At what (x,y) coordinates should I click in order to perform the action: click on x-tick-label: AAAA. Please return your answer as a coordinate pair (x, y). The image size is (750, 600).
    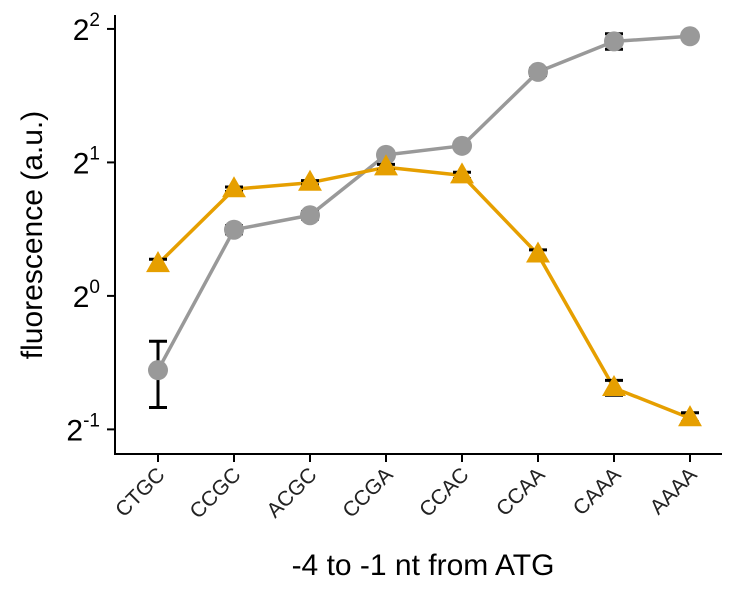
    Looking at the image, I should click on (674, 491).